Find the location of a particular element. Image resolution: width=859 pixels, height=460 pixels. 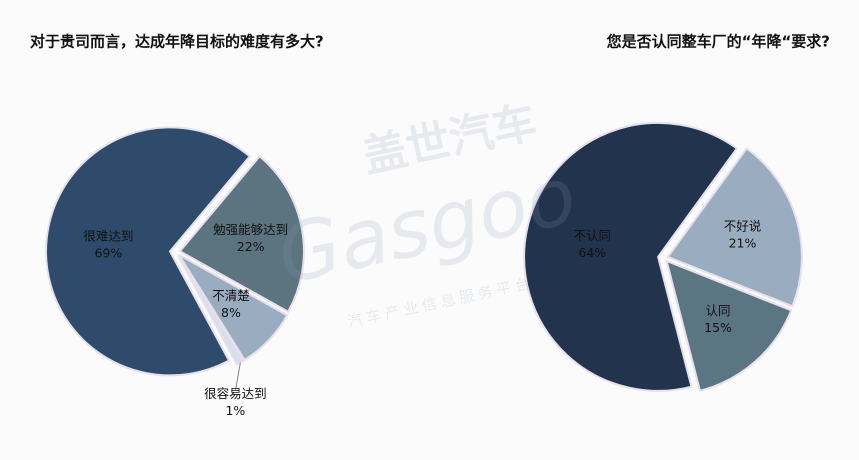

slice-label: 勉强能够达到 is located at coordinates (250, 229).